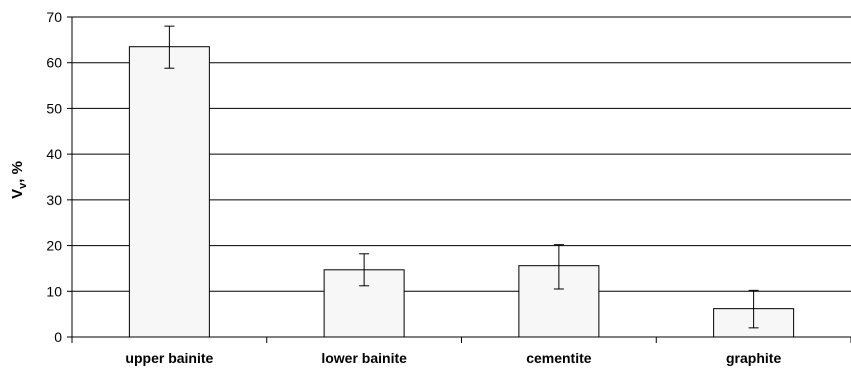 This screenshot has height=373, width=851. I want to click on x-tick-label-upper-bainite: upper bainite, so click(169, 358).